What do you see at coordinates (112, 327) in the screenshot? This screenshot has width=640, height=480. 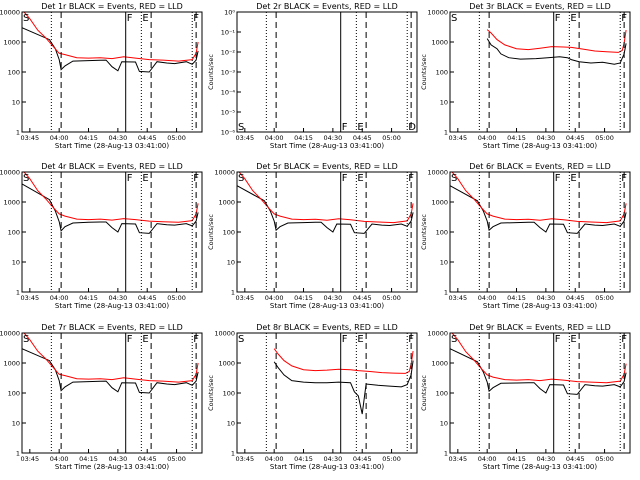 I see `panel-title: Det 7r BLACK = Events, RED = LLD` at bounding box center [112, 327].